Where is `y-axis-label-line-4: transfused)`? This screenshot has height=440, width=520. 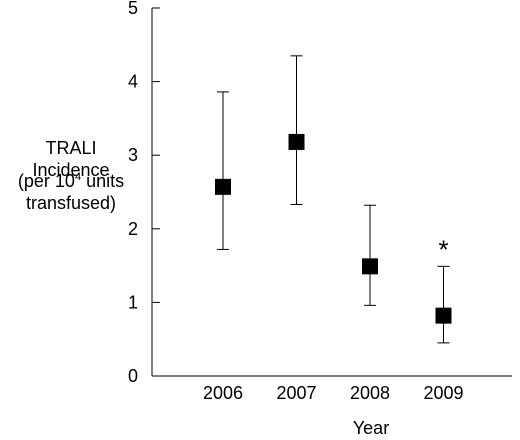
y-axis-label-line-4: transfused) is located at coordinates (71, 203).